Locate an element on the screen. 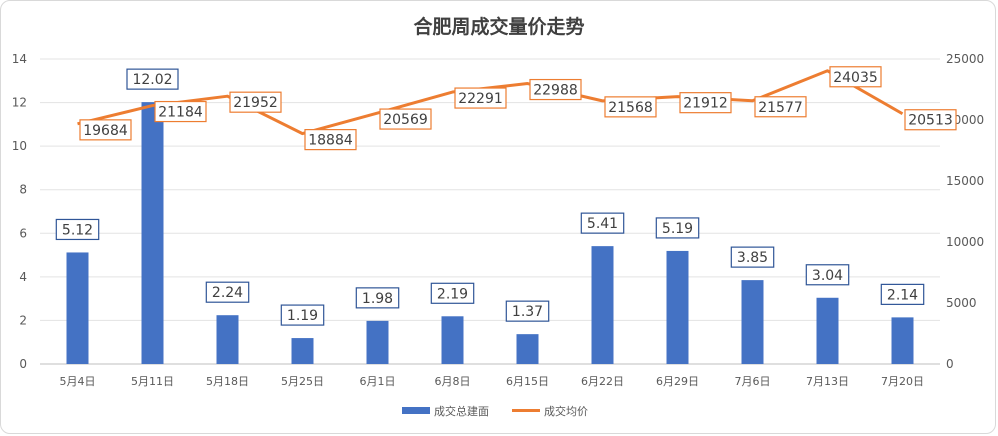  legend: 成交总建面 成交均价 is located at coordinates (495, 411).